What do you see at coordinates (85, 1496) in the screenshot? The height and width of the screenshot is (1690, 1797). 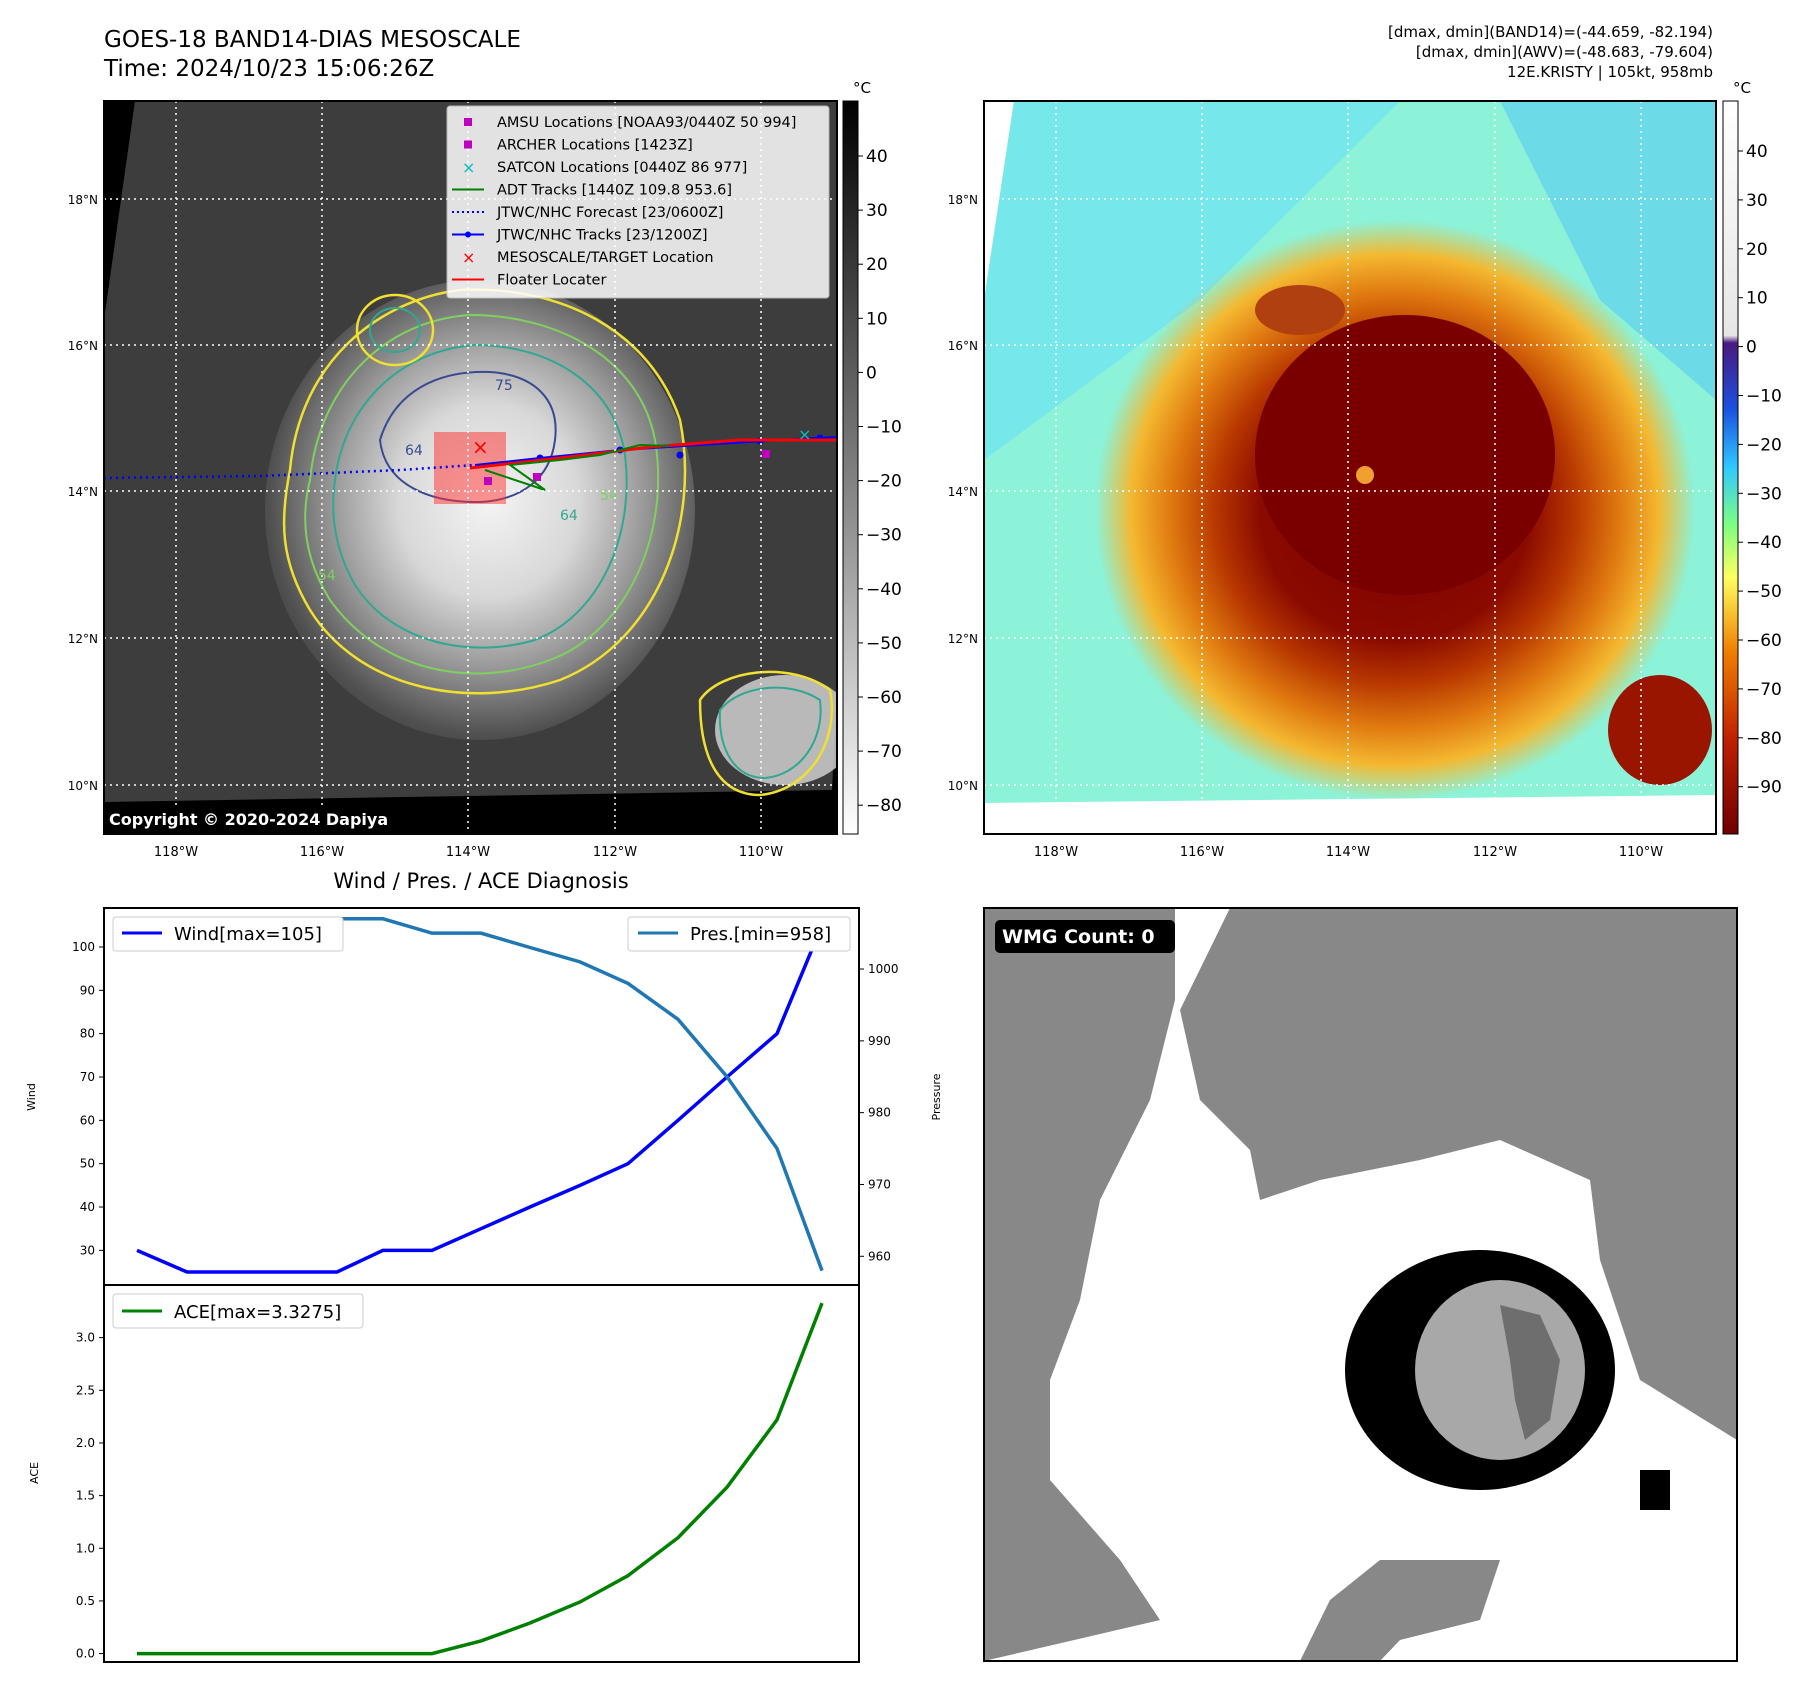 I see `ace-tick-label: 1.5` at bounding box center [85, 1496].